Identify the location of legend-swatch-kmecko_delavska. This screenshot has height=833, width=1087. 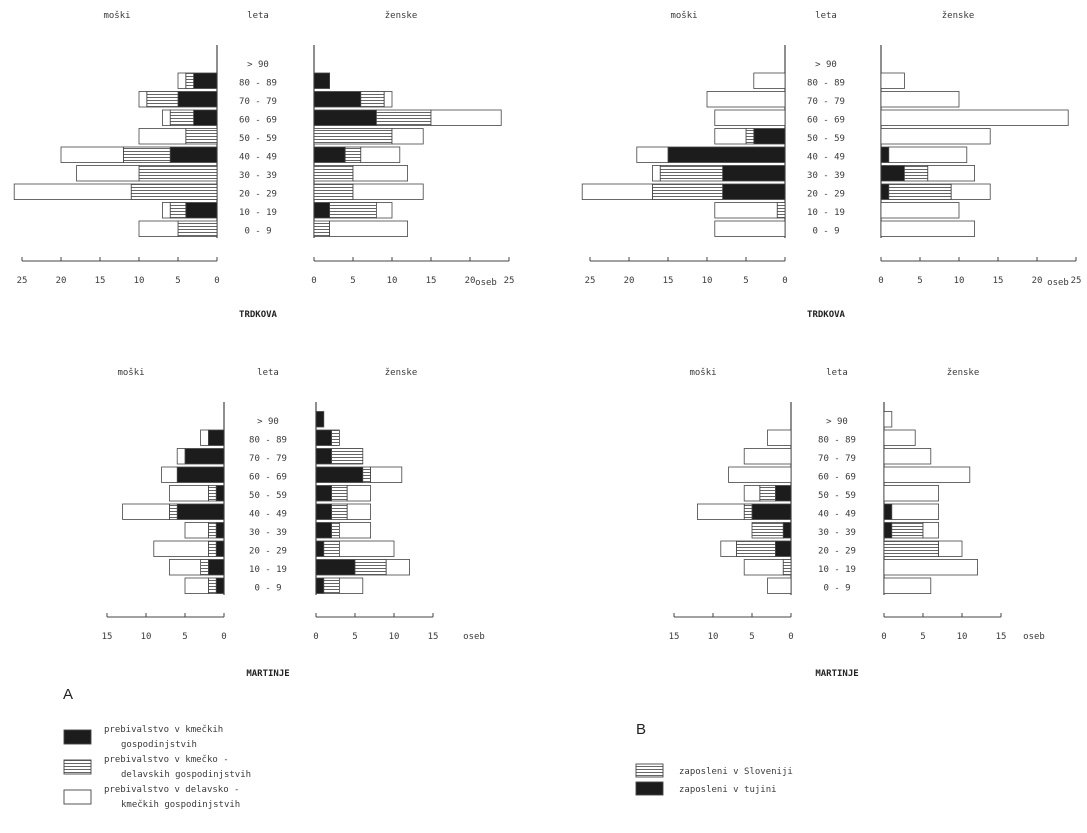
(77, 767).